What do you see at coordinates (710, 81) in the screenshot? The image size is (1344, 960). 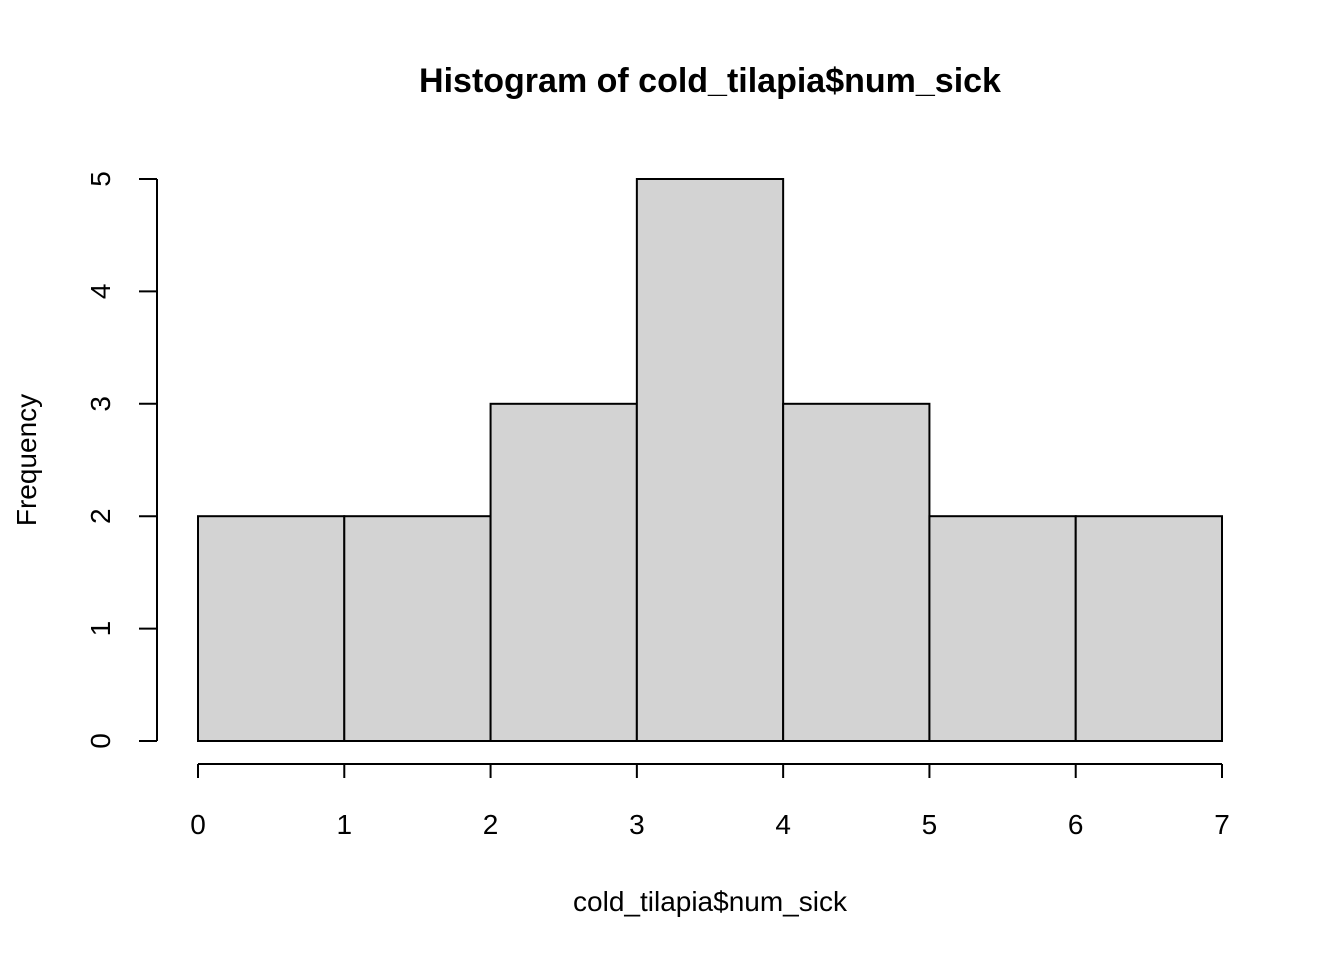 I see `chart-title: Histogram of cold_tilapia$num_sick` at bounding box center [710, 81].